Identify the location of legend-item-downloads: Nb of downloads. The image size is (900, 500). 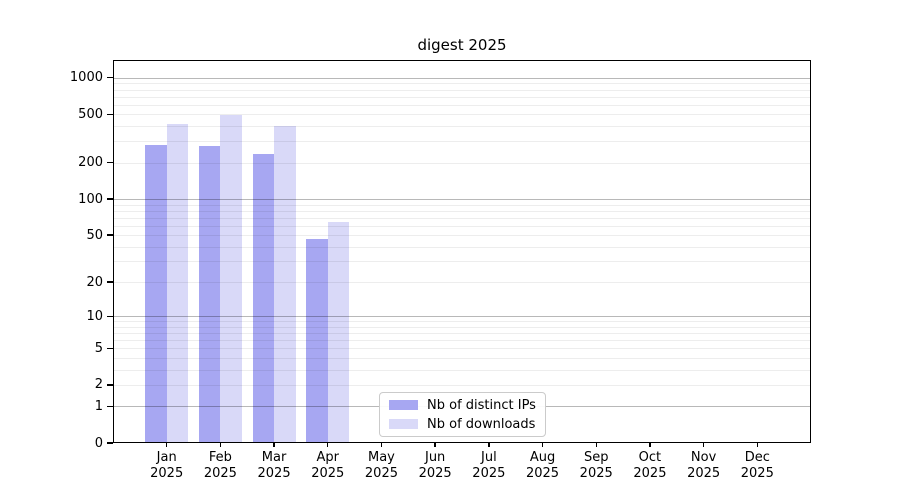
(462, 424).